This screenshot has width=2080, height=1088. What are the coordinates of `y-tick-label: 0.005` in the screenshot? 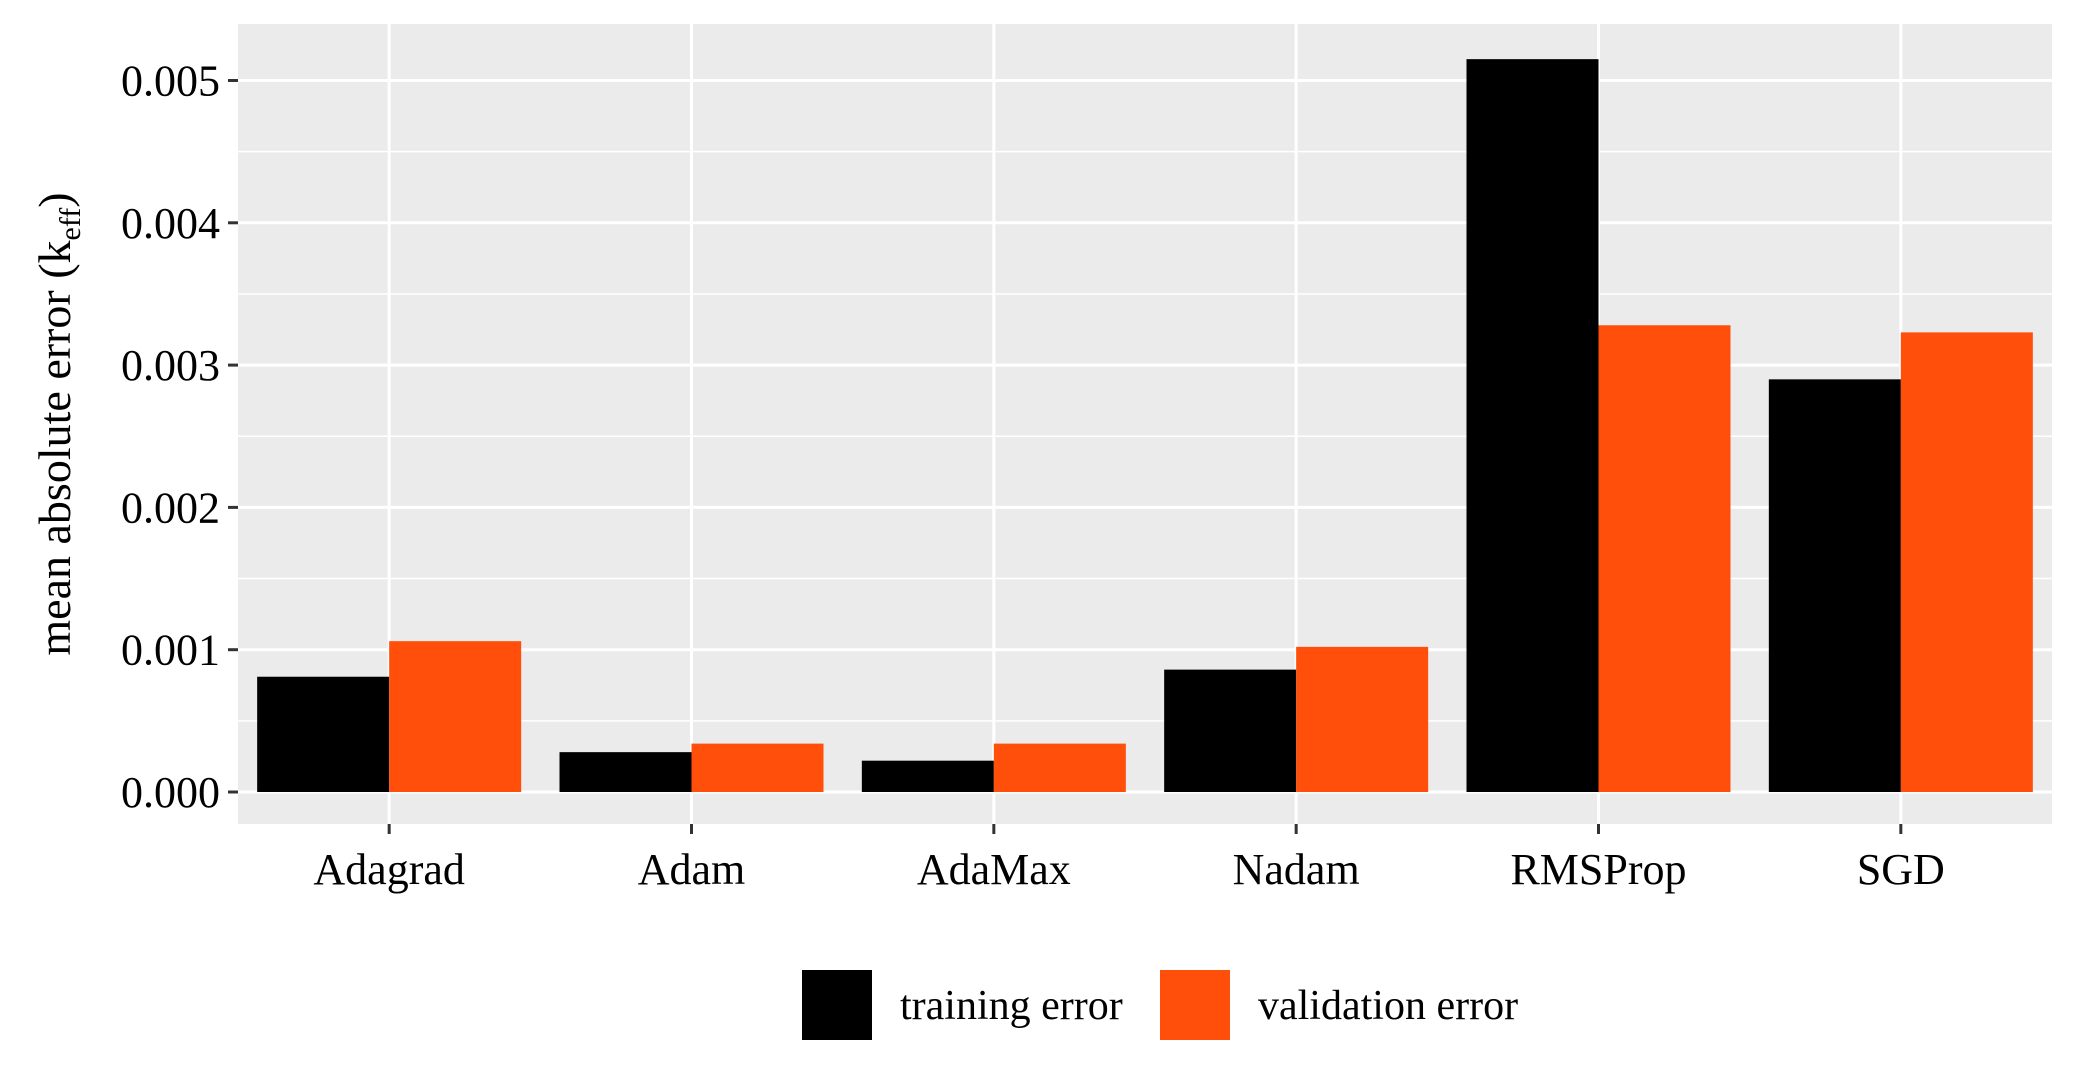 It's located at (170, 81).